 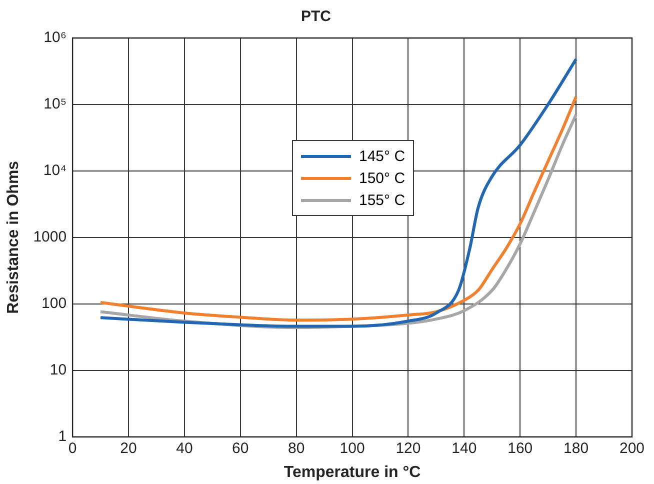 What do you see at coordinates (316, 17) in the screenshot?
I see `chart-title: PTC` at bounding box center [316, 17].